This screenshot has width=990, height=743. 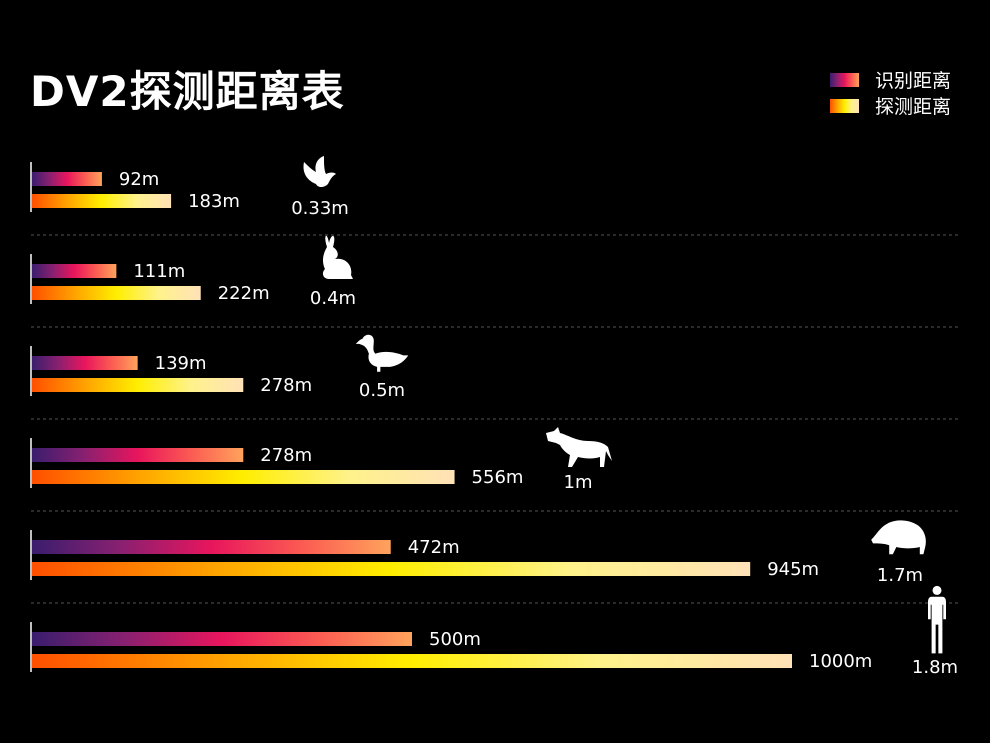 I want to click on target-size-label: 0.5m, so click(x=382, y=390).